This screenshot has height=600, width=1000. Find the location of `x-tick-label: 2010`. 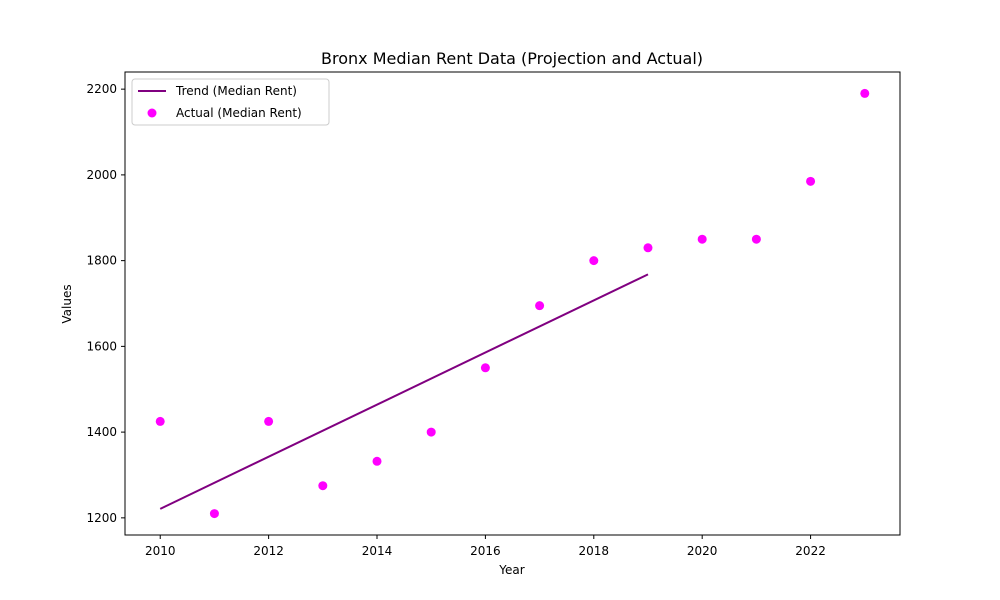

x-tick-label: 2010 is located at coordinates (160, 551).